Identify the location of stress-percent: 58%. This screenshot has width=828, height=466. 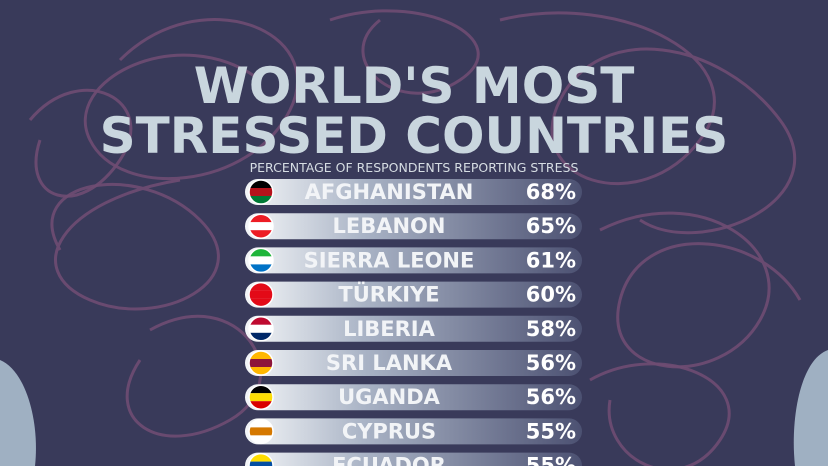
(551, 329).